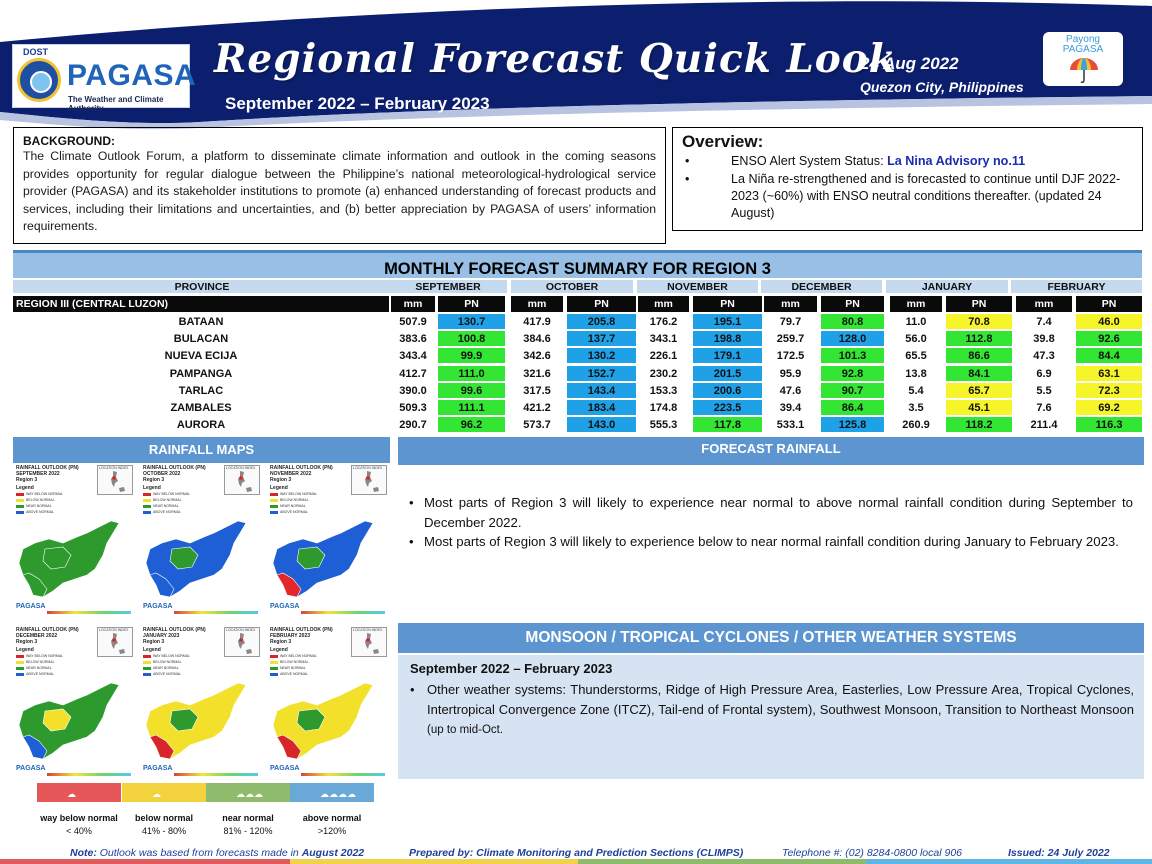  I want to click on province-name: BULACAN, so click(201, 339).